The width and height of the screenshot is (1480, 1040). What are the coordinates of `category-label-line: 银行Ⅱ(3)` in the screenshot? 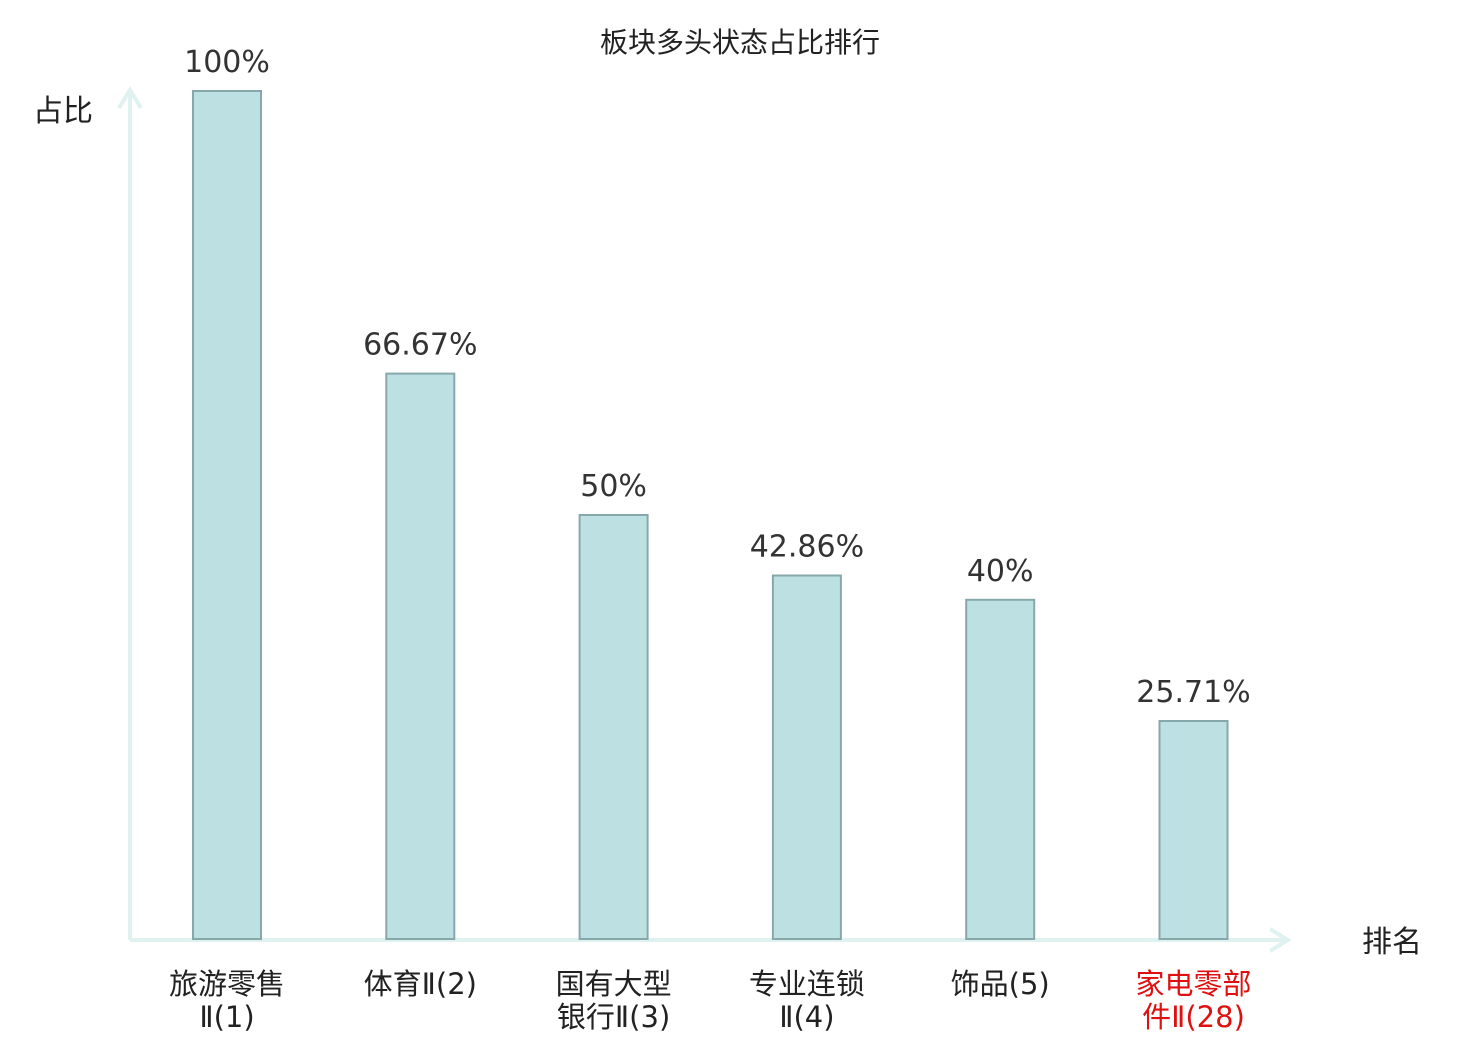 It's located at (613, 1017).